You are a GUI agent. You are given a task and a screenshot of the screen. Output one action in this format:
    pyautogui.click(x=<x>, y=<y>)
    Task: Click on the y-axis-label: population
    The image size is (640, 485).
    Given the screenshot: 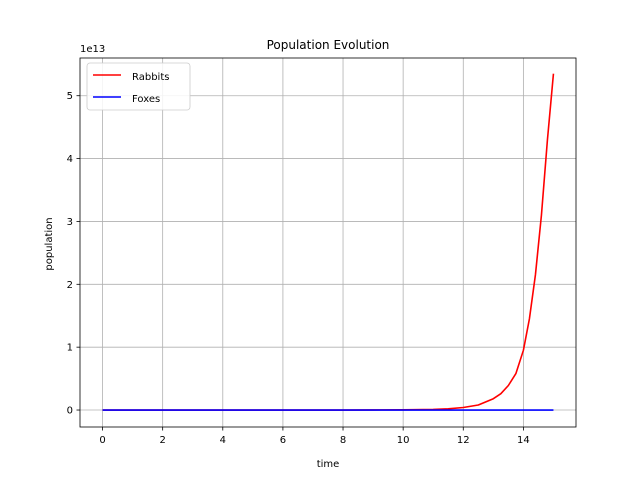 What is the action you would take?
    pyautogui.click(x=49, y=243)
    